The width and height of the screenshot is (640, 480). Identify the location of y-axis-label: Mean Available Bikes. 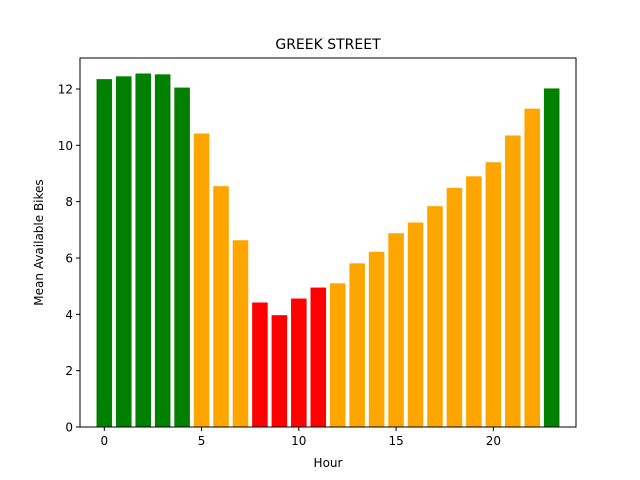
(39, 242).